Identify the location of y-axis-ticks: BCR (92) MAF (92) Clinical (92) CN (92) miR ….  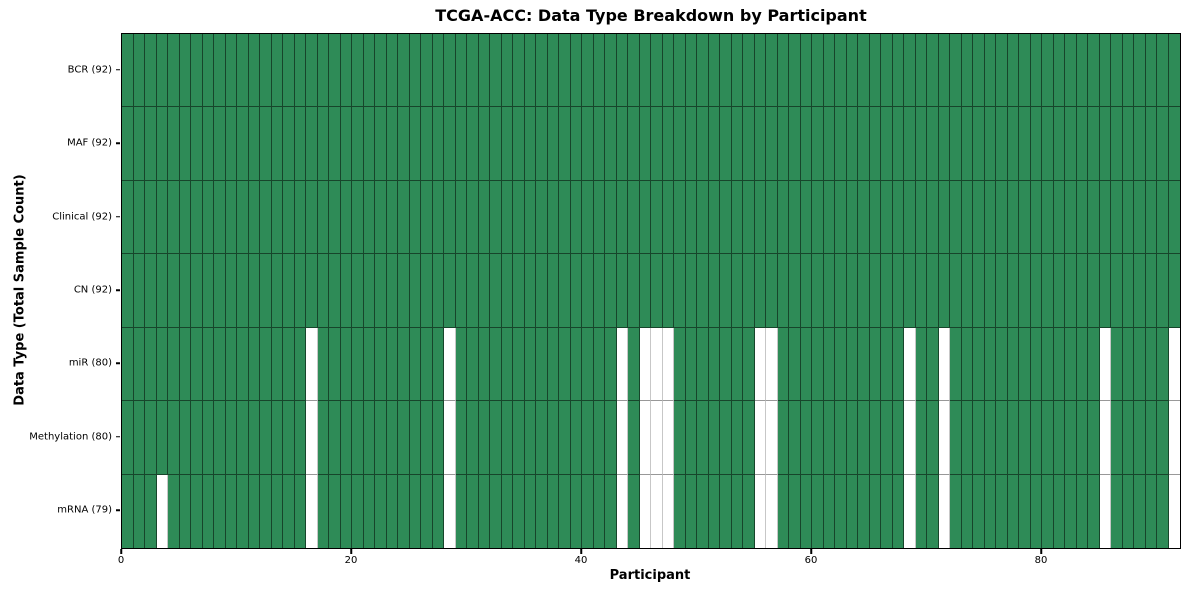
(60, 290).